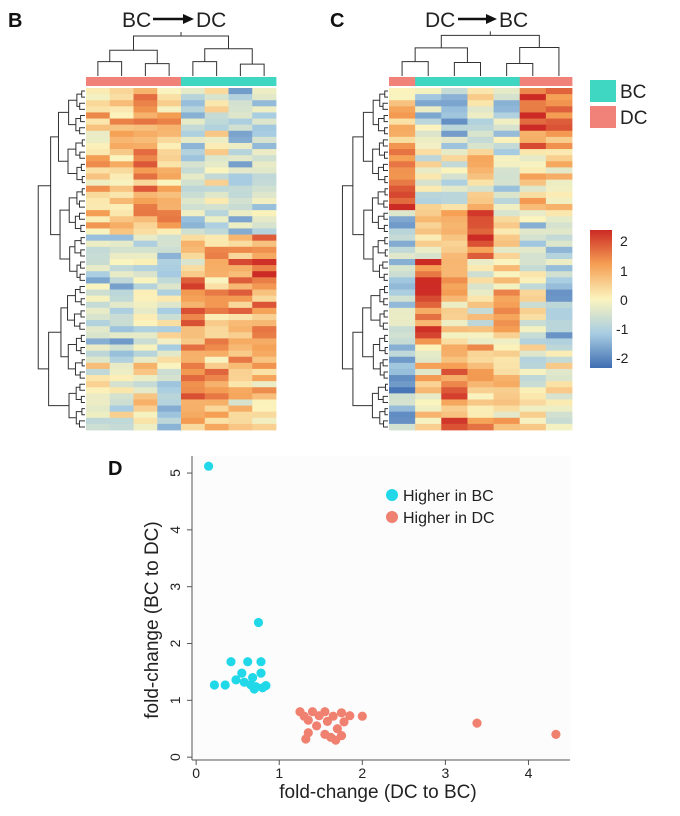  Describe the element at coordinates (193, 81) in the screenshot. I see `group-annotation-cell` at that location.